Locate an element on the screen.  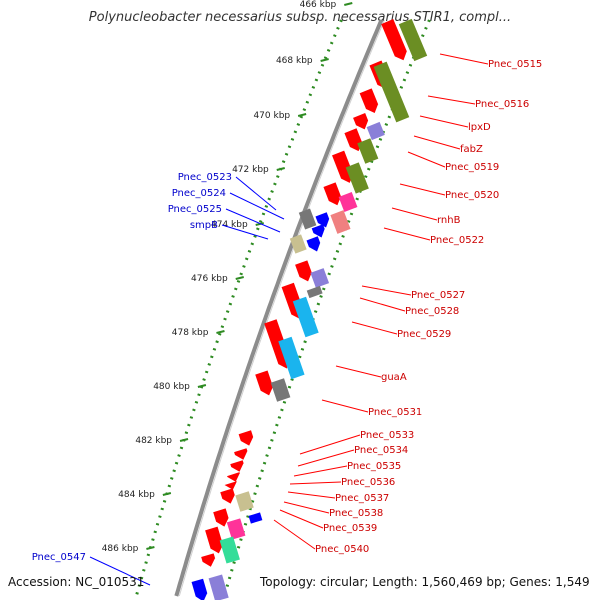
tick-label: 466 kbp is located at coordinates (318, 5).